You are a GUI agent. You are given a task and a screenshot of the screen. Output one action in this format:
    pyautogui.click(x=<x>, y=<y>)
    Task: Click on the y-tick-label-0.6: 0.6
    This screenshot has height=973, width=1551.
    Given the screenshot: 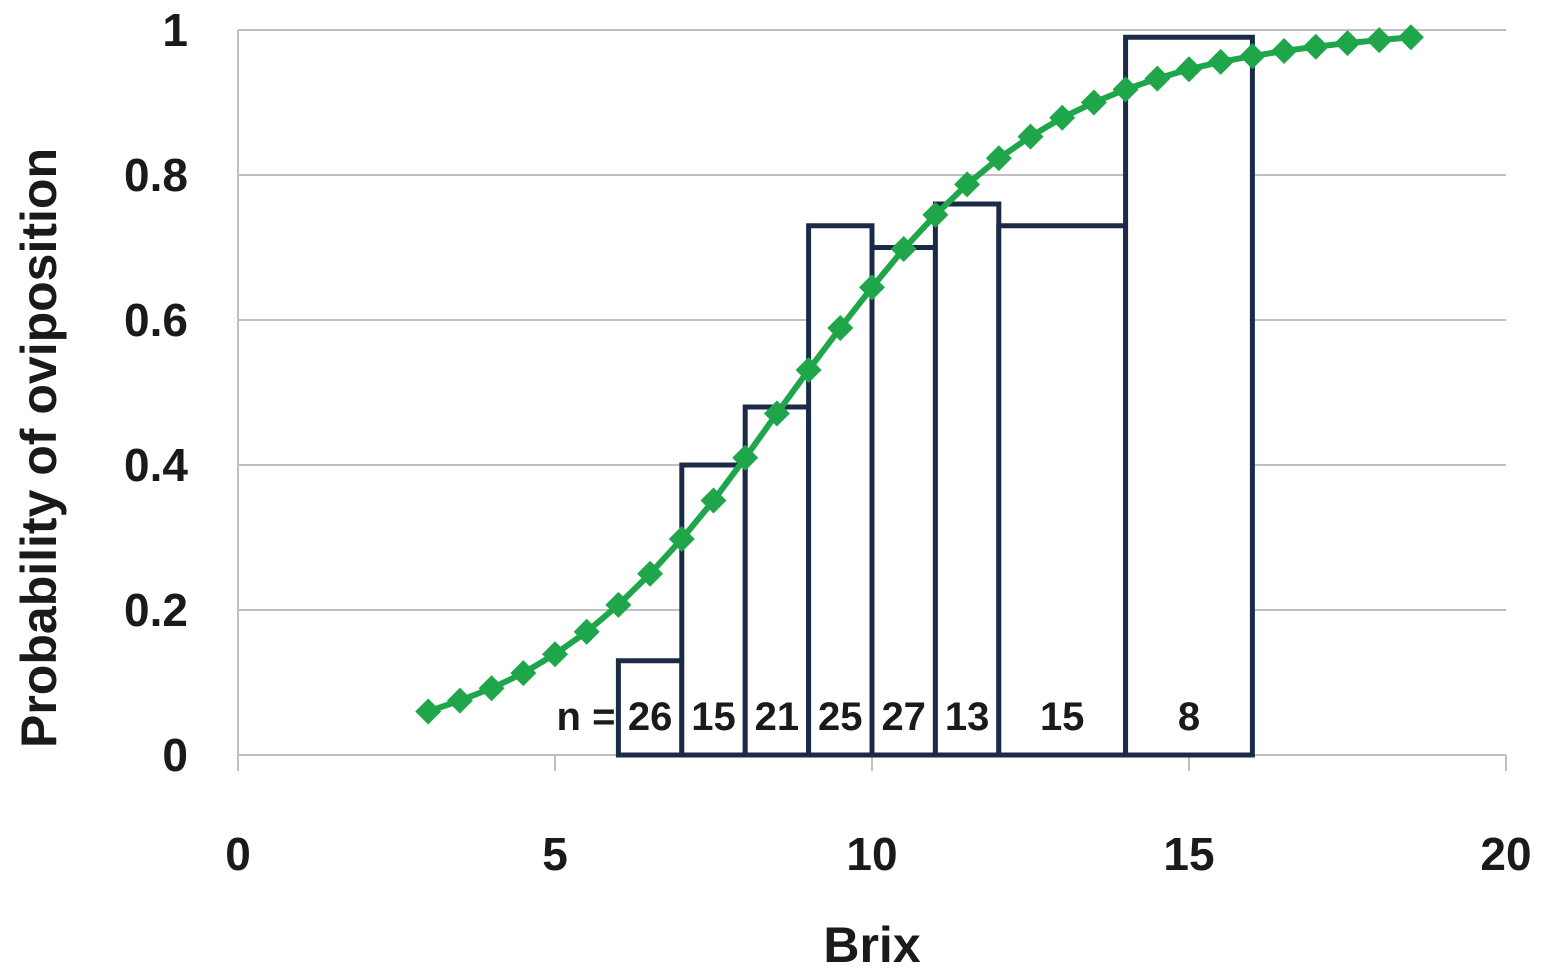 What is the action you would take?
    pyautogui.click(x=156, y=320)
    